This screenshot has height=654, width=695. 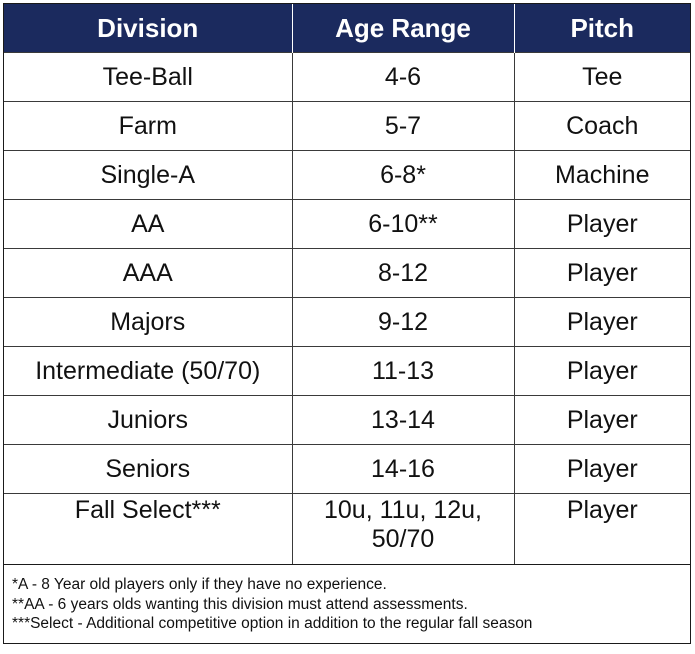 I want to click on division-cell: Seniors, so click(x=148, y=469).